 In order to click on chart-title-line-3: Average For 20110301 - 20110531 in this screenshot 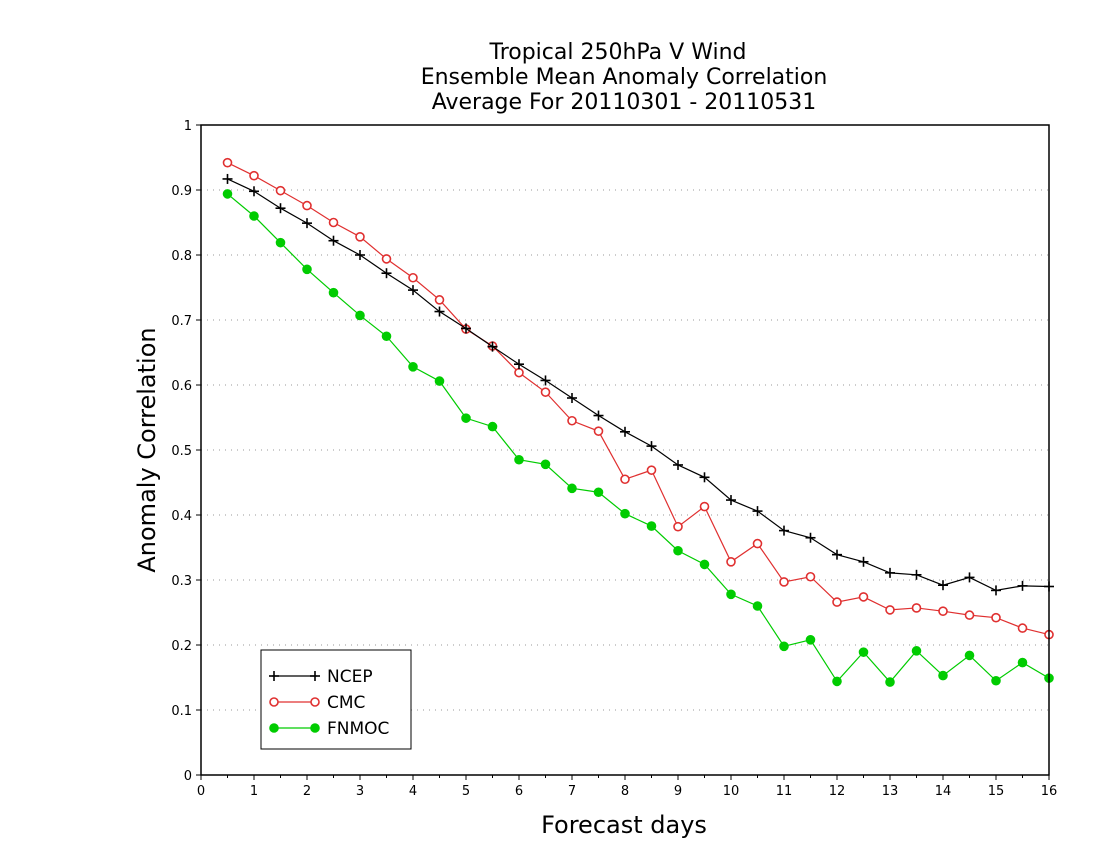, I will do `click(624, 102)`.